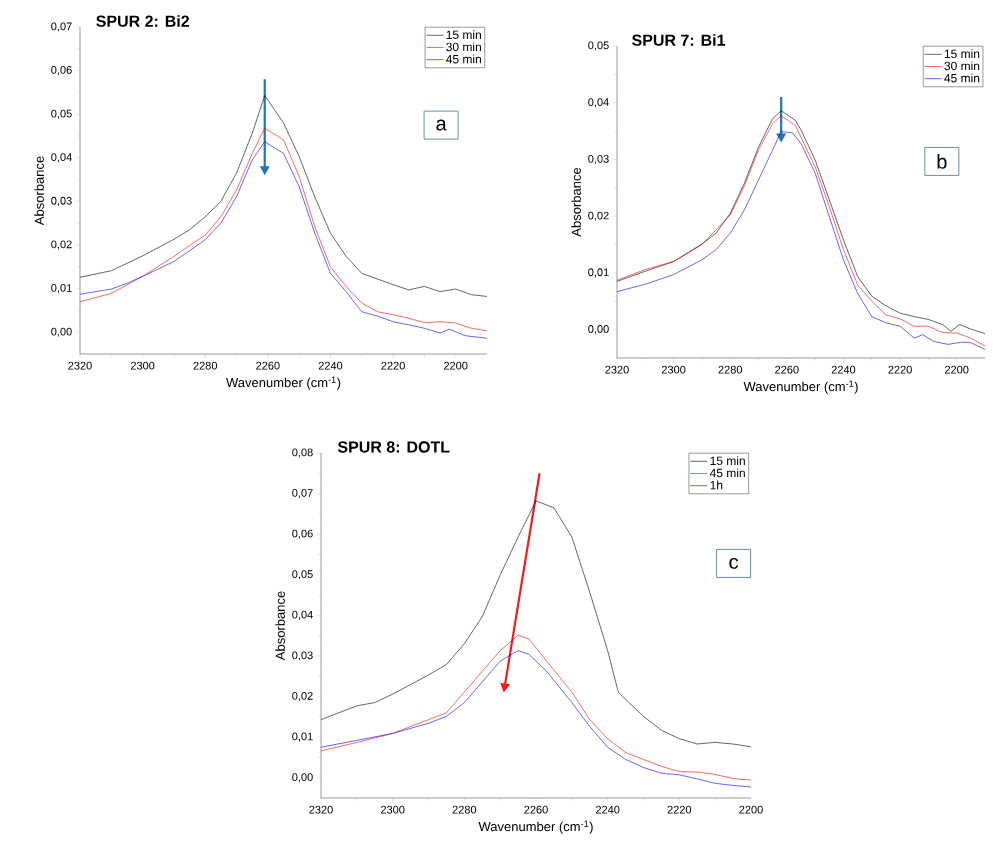  Describe the element at coordinates (143, 21) in the screenshot. I see `chart-title: SPUR 2: Bi2` at that location.